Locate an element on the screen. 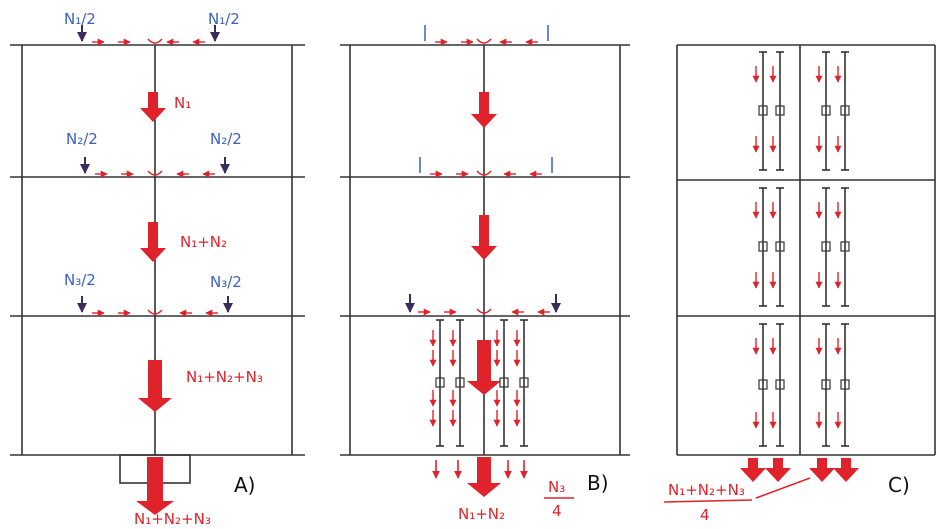 The width and height of the screenshot is (939, 529). fraction-numerator: N₁+N₂+N₃ is located at coordinates (706, 490).